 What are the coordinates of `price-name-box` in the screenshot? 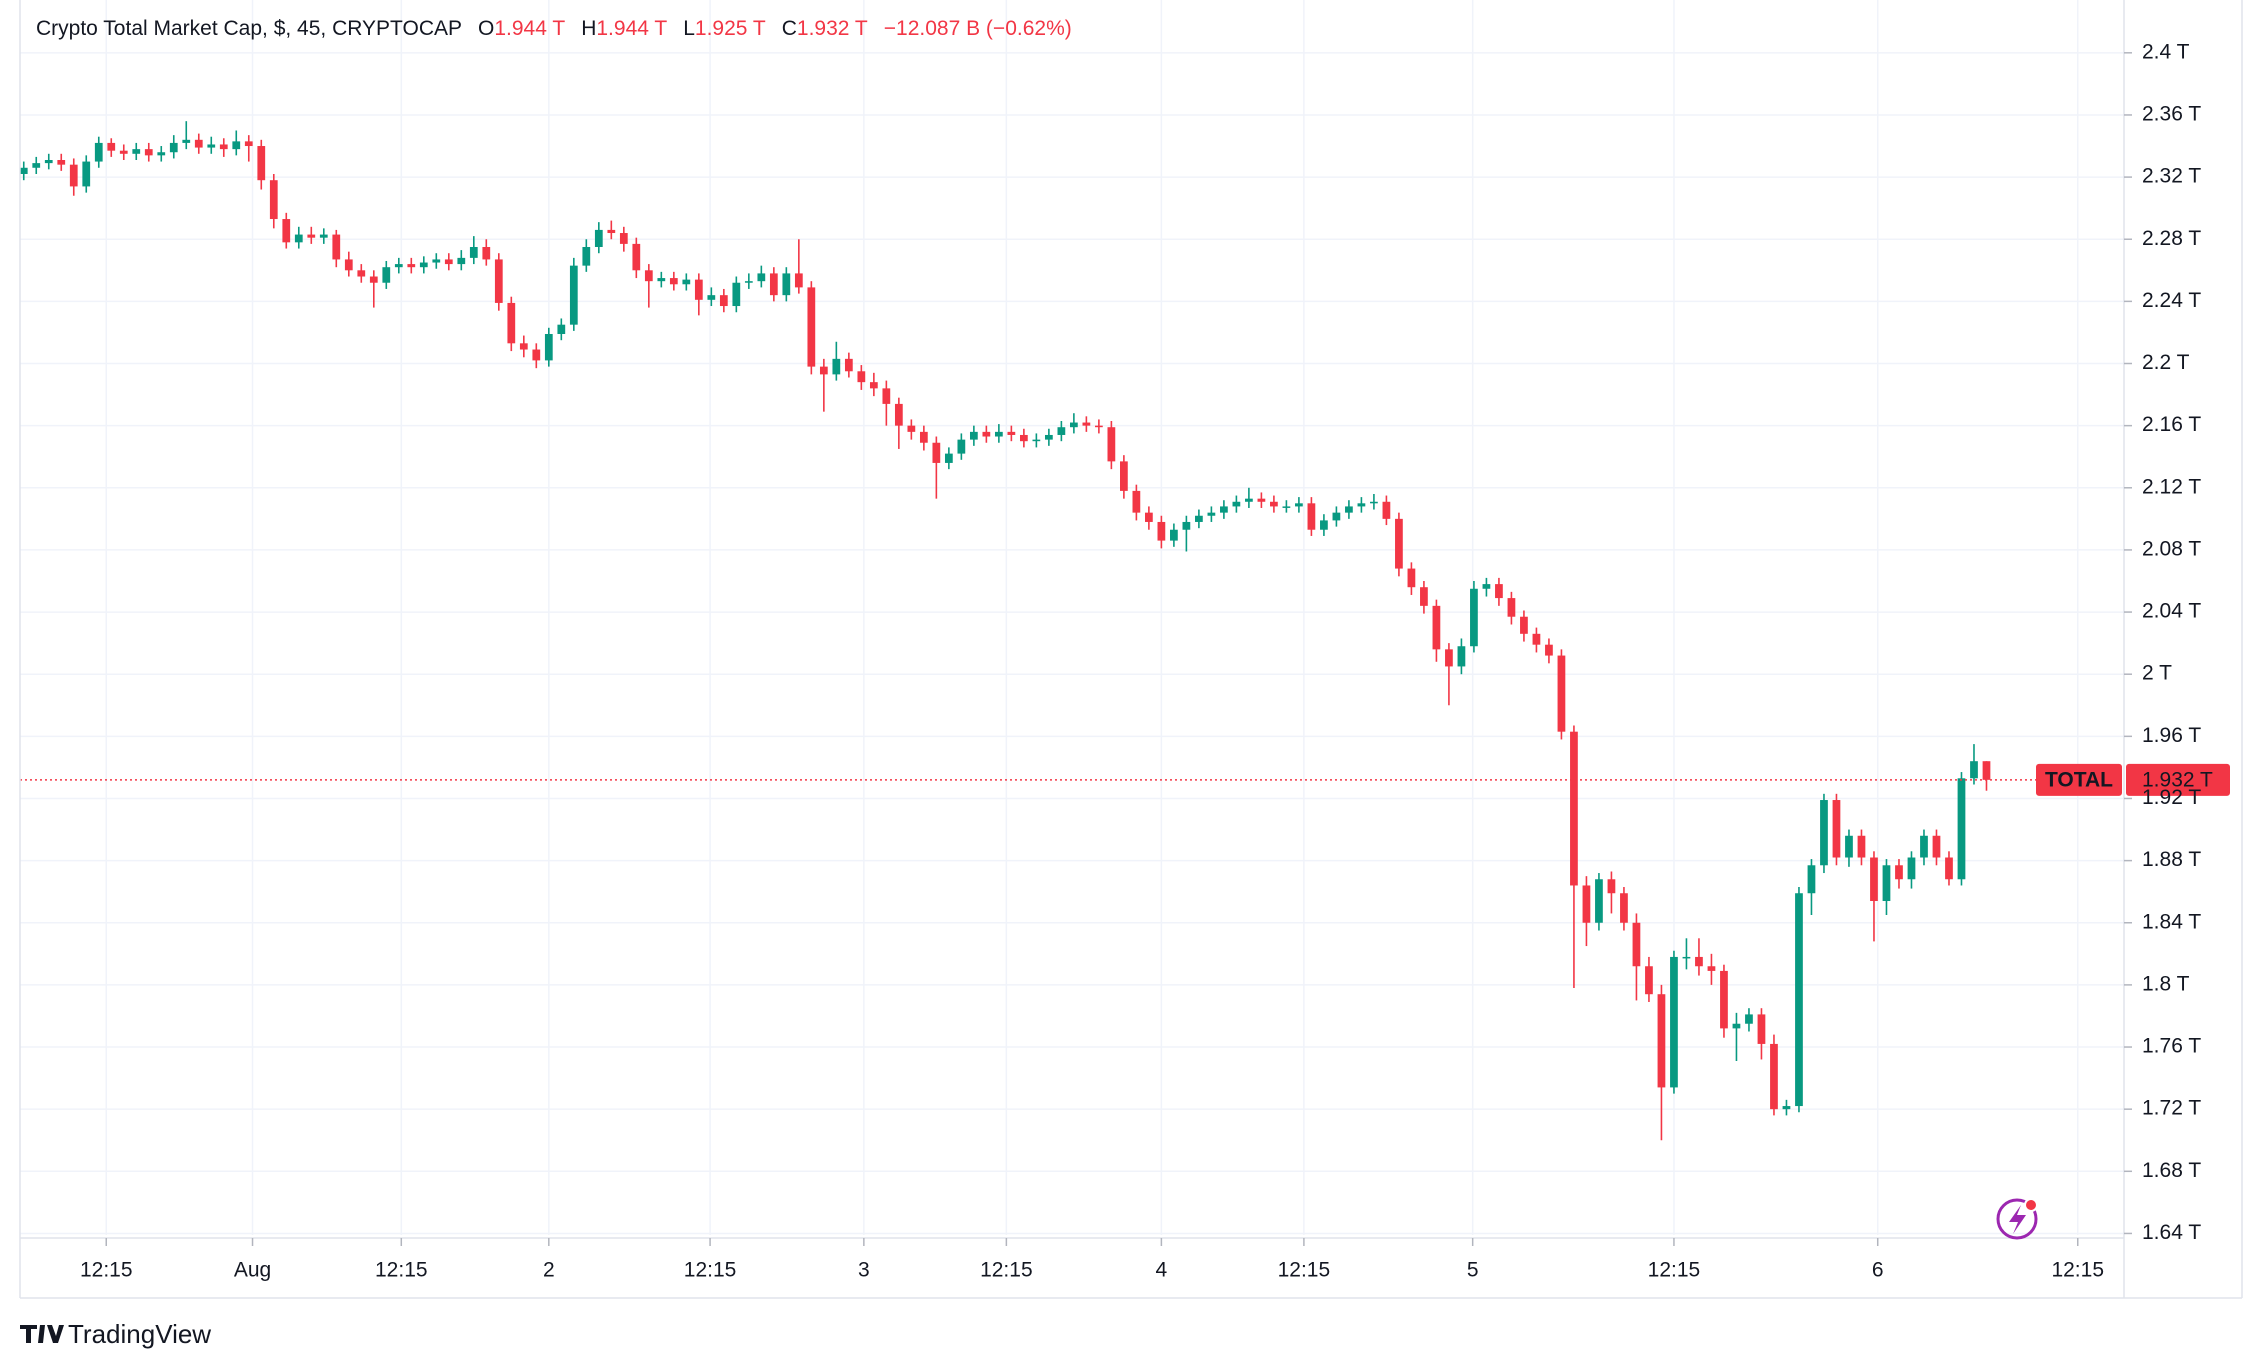 It's located at (2079, 779).